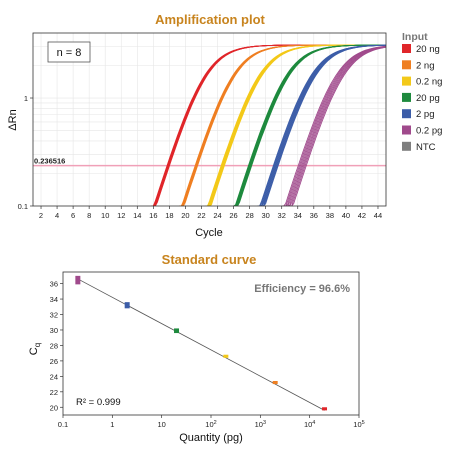 This screenshot has width=459, height=459. I want to click on x-tick-label: 10², so click(210, 424).